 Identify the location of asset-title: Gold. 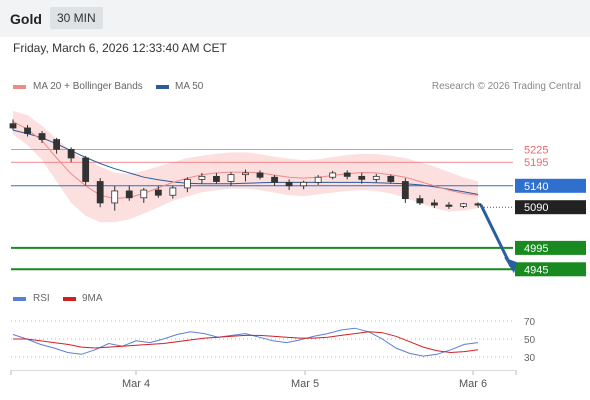
(26, 19).